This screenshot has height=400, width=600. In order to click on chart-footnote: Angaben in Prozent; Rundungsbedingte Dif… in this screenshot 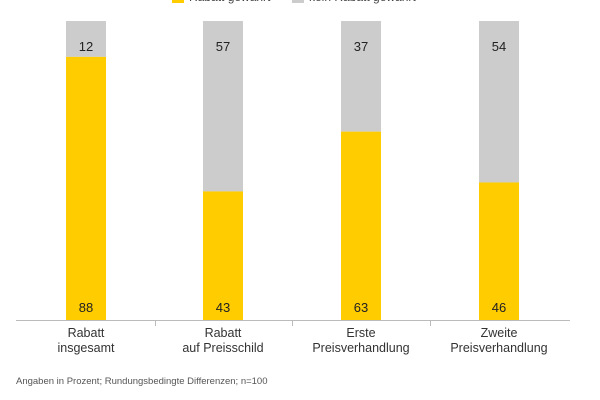, I will do `click(142, 381)`.